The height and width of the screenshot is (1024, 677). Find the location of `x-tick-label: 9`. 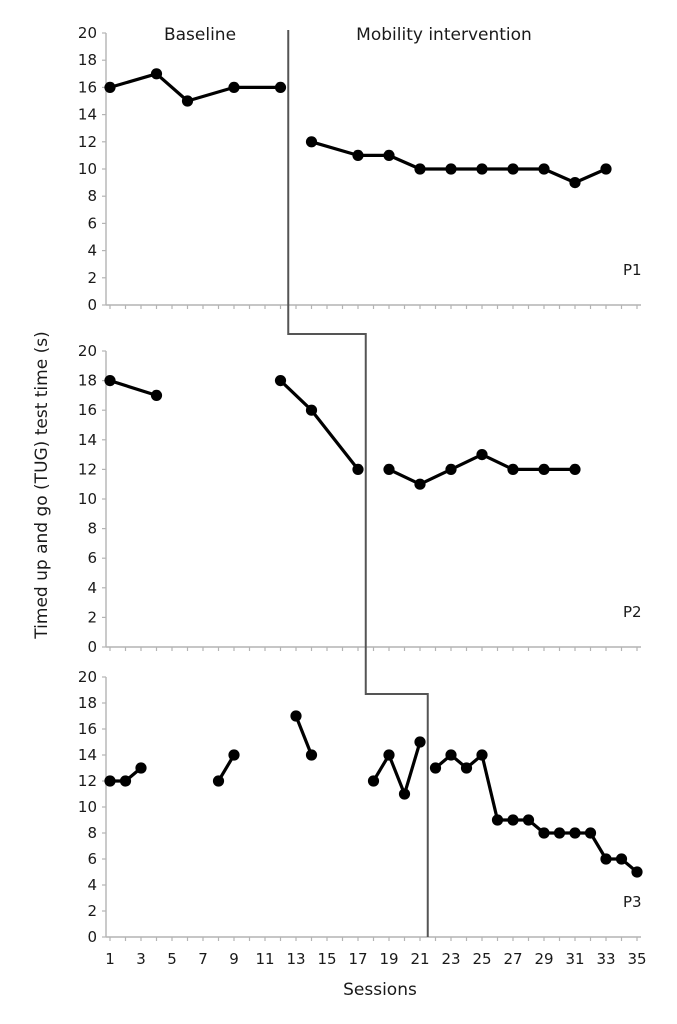

x-tick-label: 9 is located at coordinates (234, 959).